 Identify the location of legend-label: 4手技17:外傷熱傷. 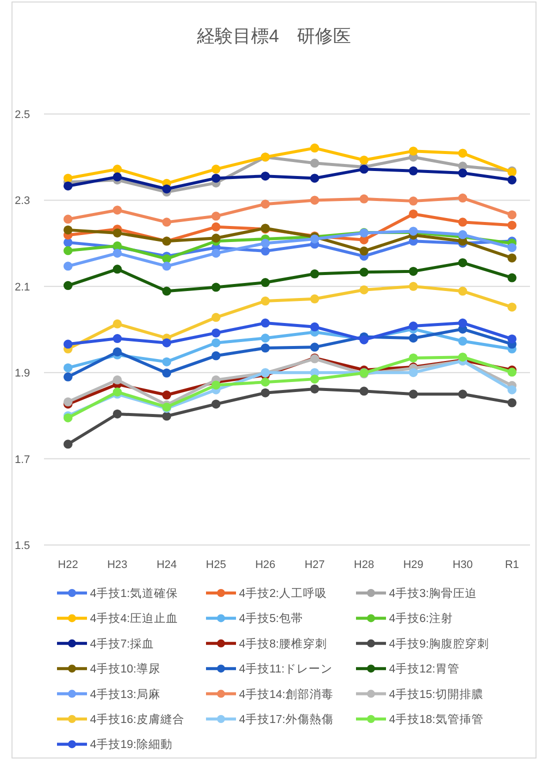
(286, 719).